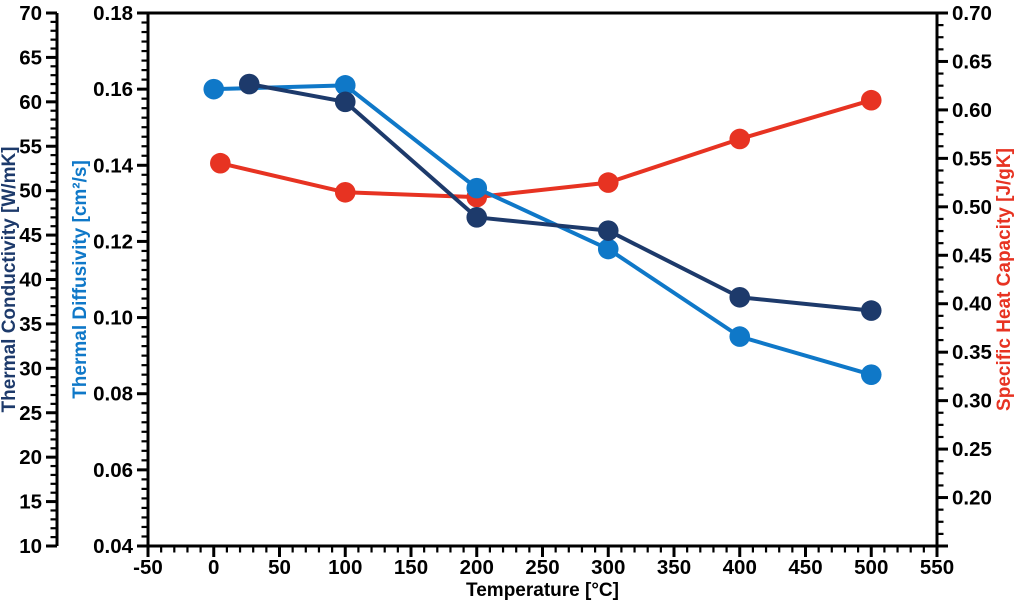  Describe the element at coordinates (113, 13) in the screenshot. I see `y-tick-label: 0.18` at that location.